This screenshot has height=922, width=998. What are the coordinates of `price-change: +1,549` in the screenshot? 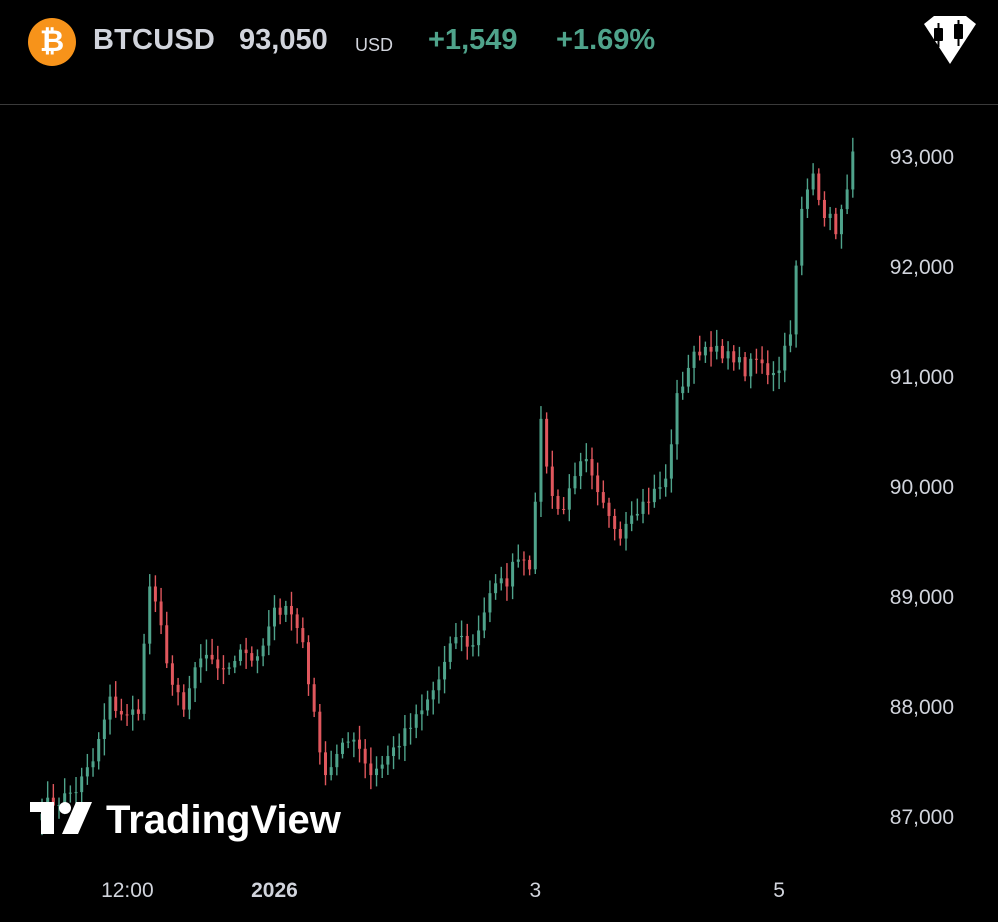 It's located at (473, 40).